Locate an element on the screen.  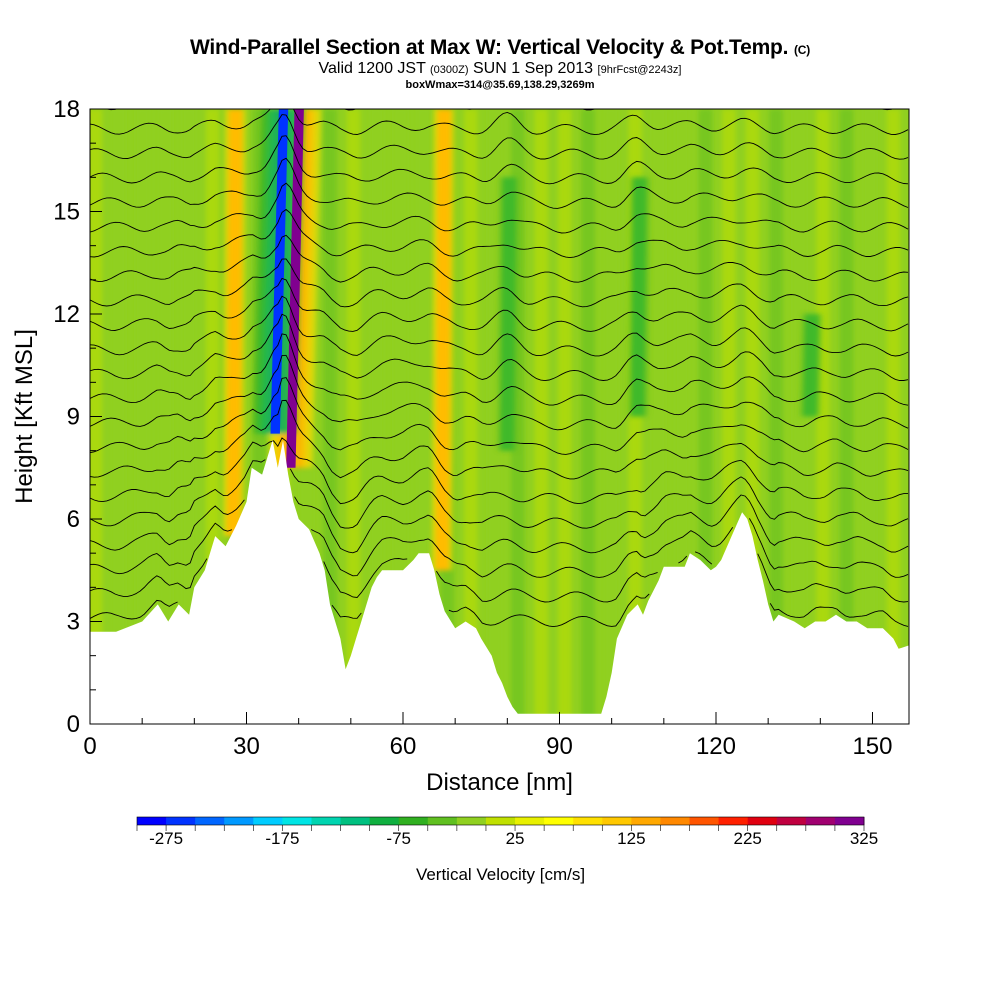
copyright-mark: (C) is located at coordinates (802, 50).